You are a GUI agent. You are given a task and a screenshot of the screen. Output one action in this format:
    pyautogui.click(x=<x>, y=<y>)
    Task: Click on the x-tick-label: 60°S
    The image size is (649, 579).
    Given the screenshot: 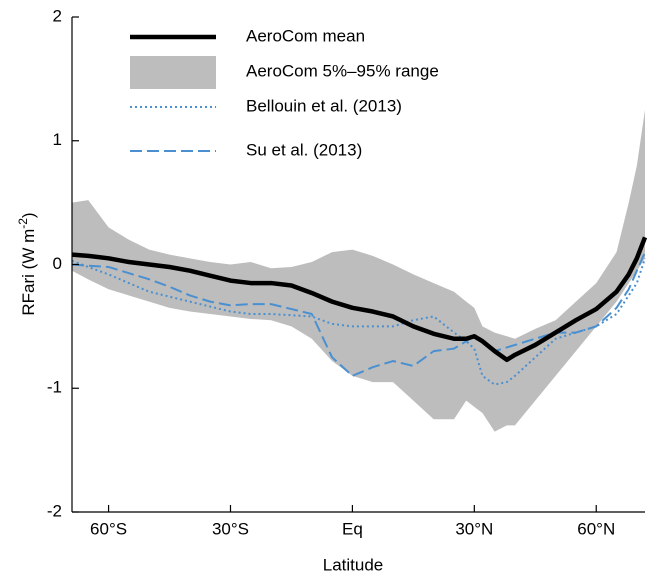 What is the action you would take?
    pyautogui.click(x=108, y=528)
    